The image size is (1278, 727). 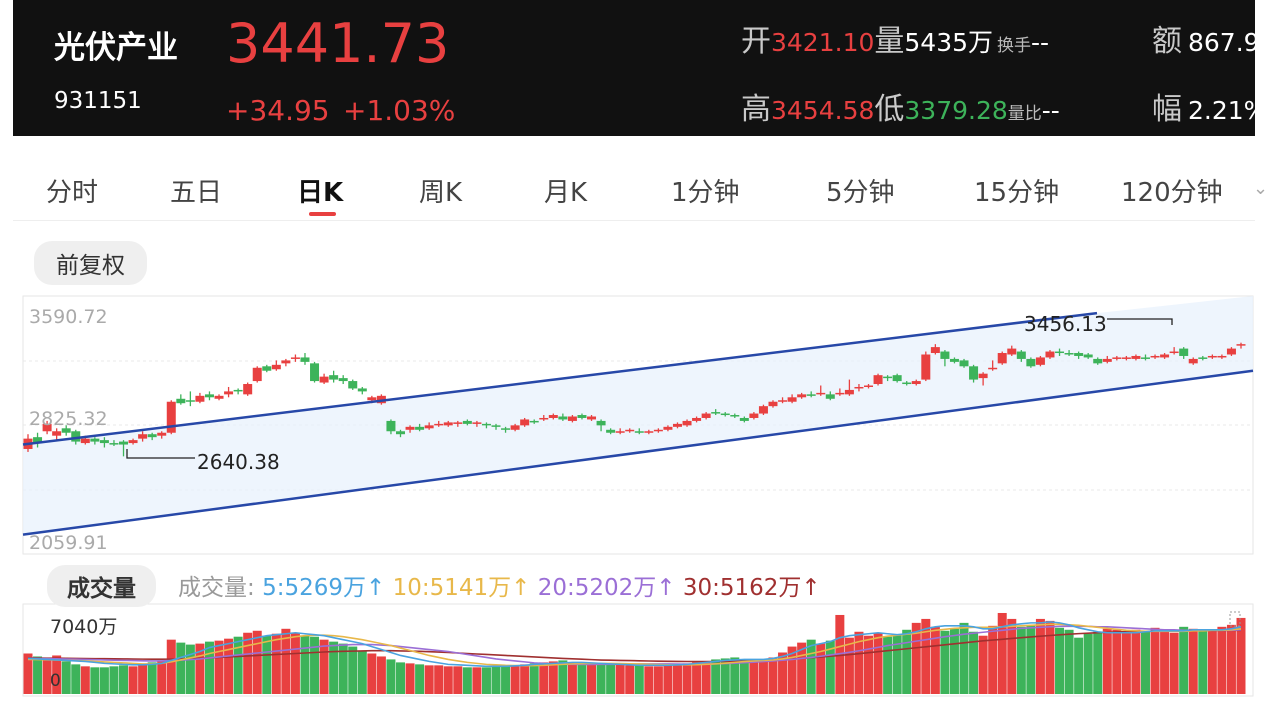 I want to click on tab-daily-k: 日K, so click(x=320, y=193).